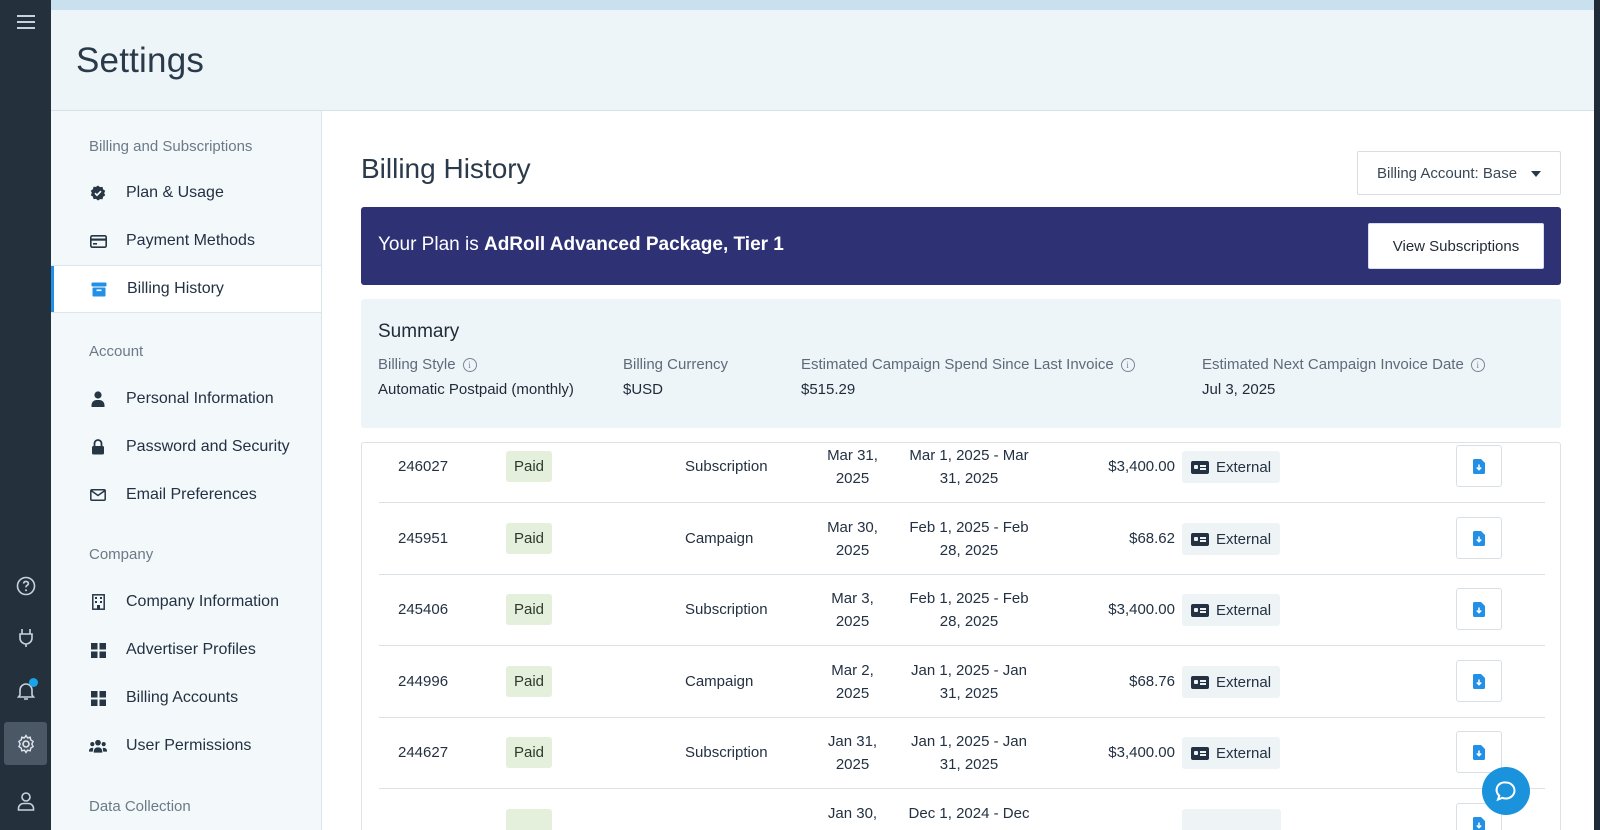  I want to click on sidebar-item-payment-methods: Payment Methods, so click(186, 241).